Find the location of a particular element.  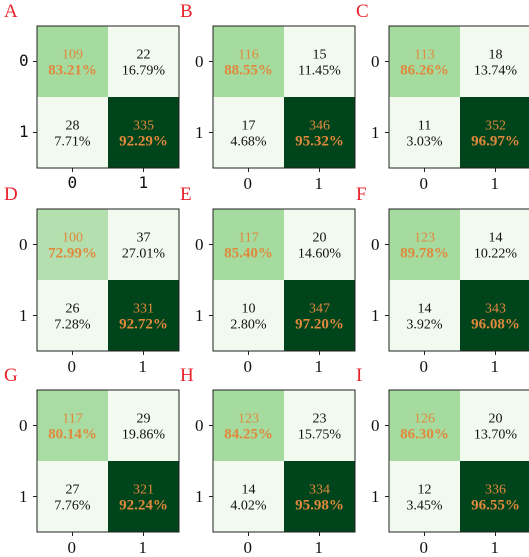

confusion-matrix-e: E 117 85.40% 20 14.60% 10 2.80% 347 97.20% 0 1 0 1 is located at coordinates (268, 280).